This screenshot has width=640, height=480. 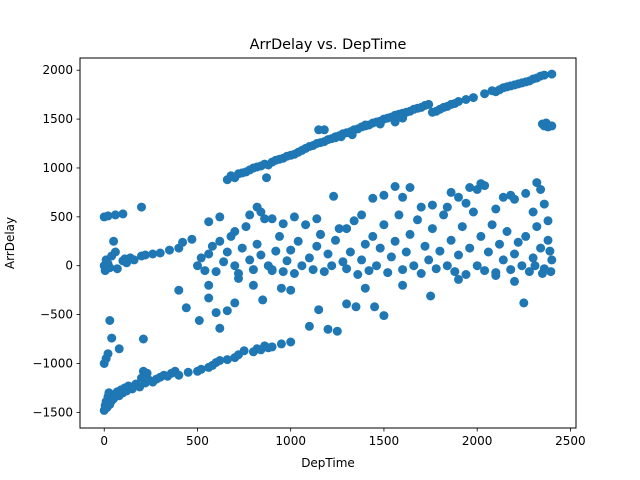 What do you see at coordinates (61, 217) in the screenshot?
I see `y-tick-label: 500` at bounding box center [61, 217].